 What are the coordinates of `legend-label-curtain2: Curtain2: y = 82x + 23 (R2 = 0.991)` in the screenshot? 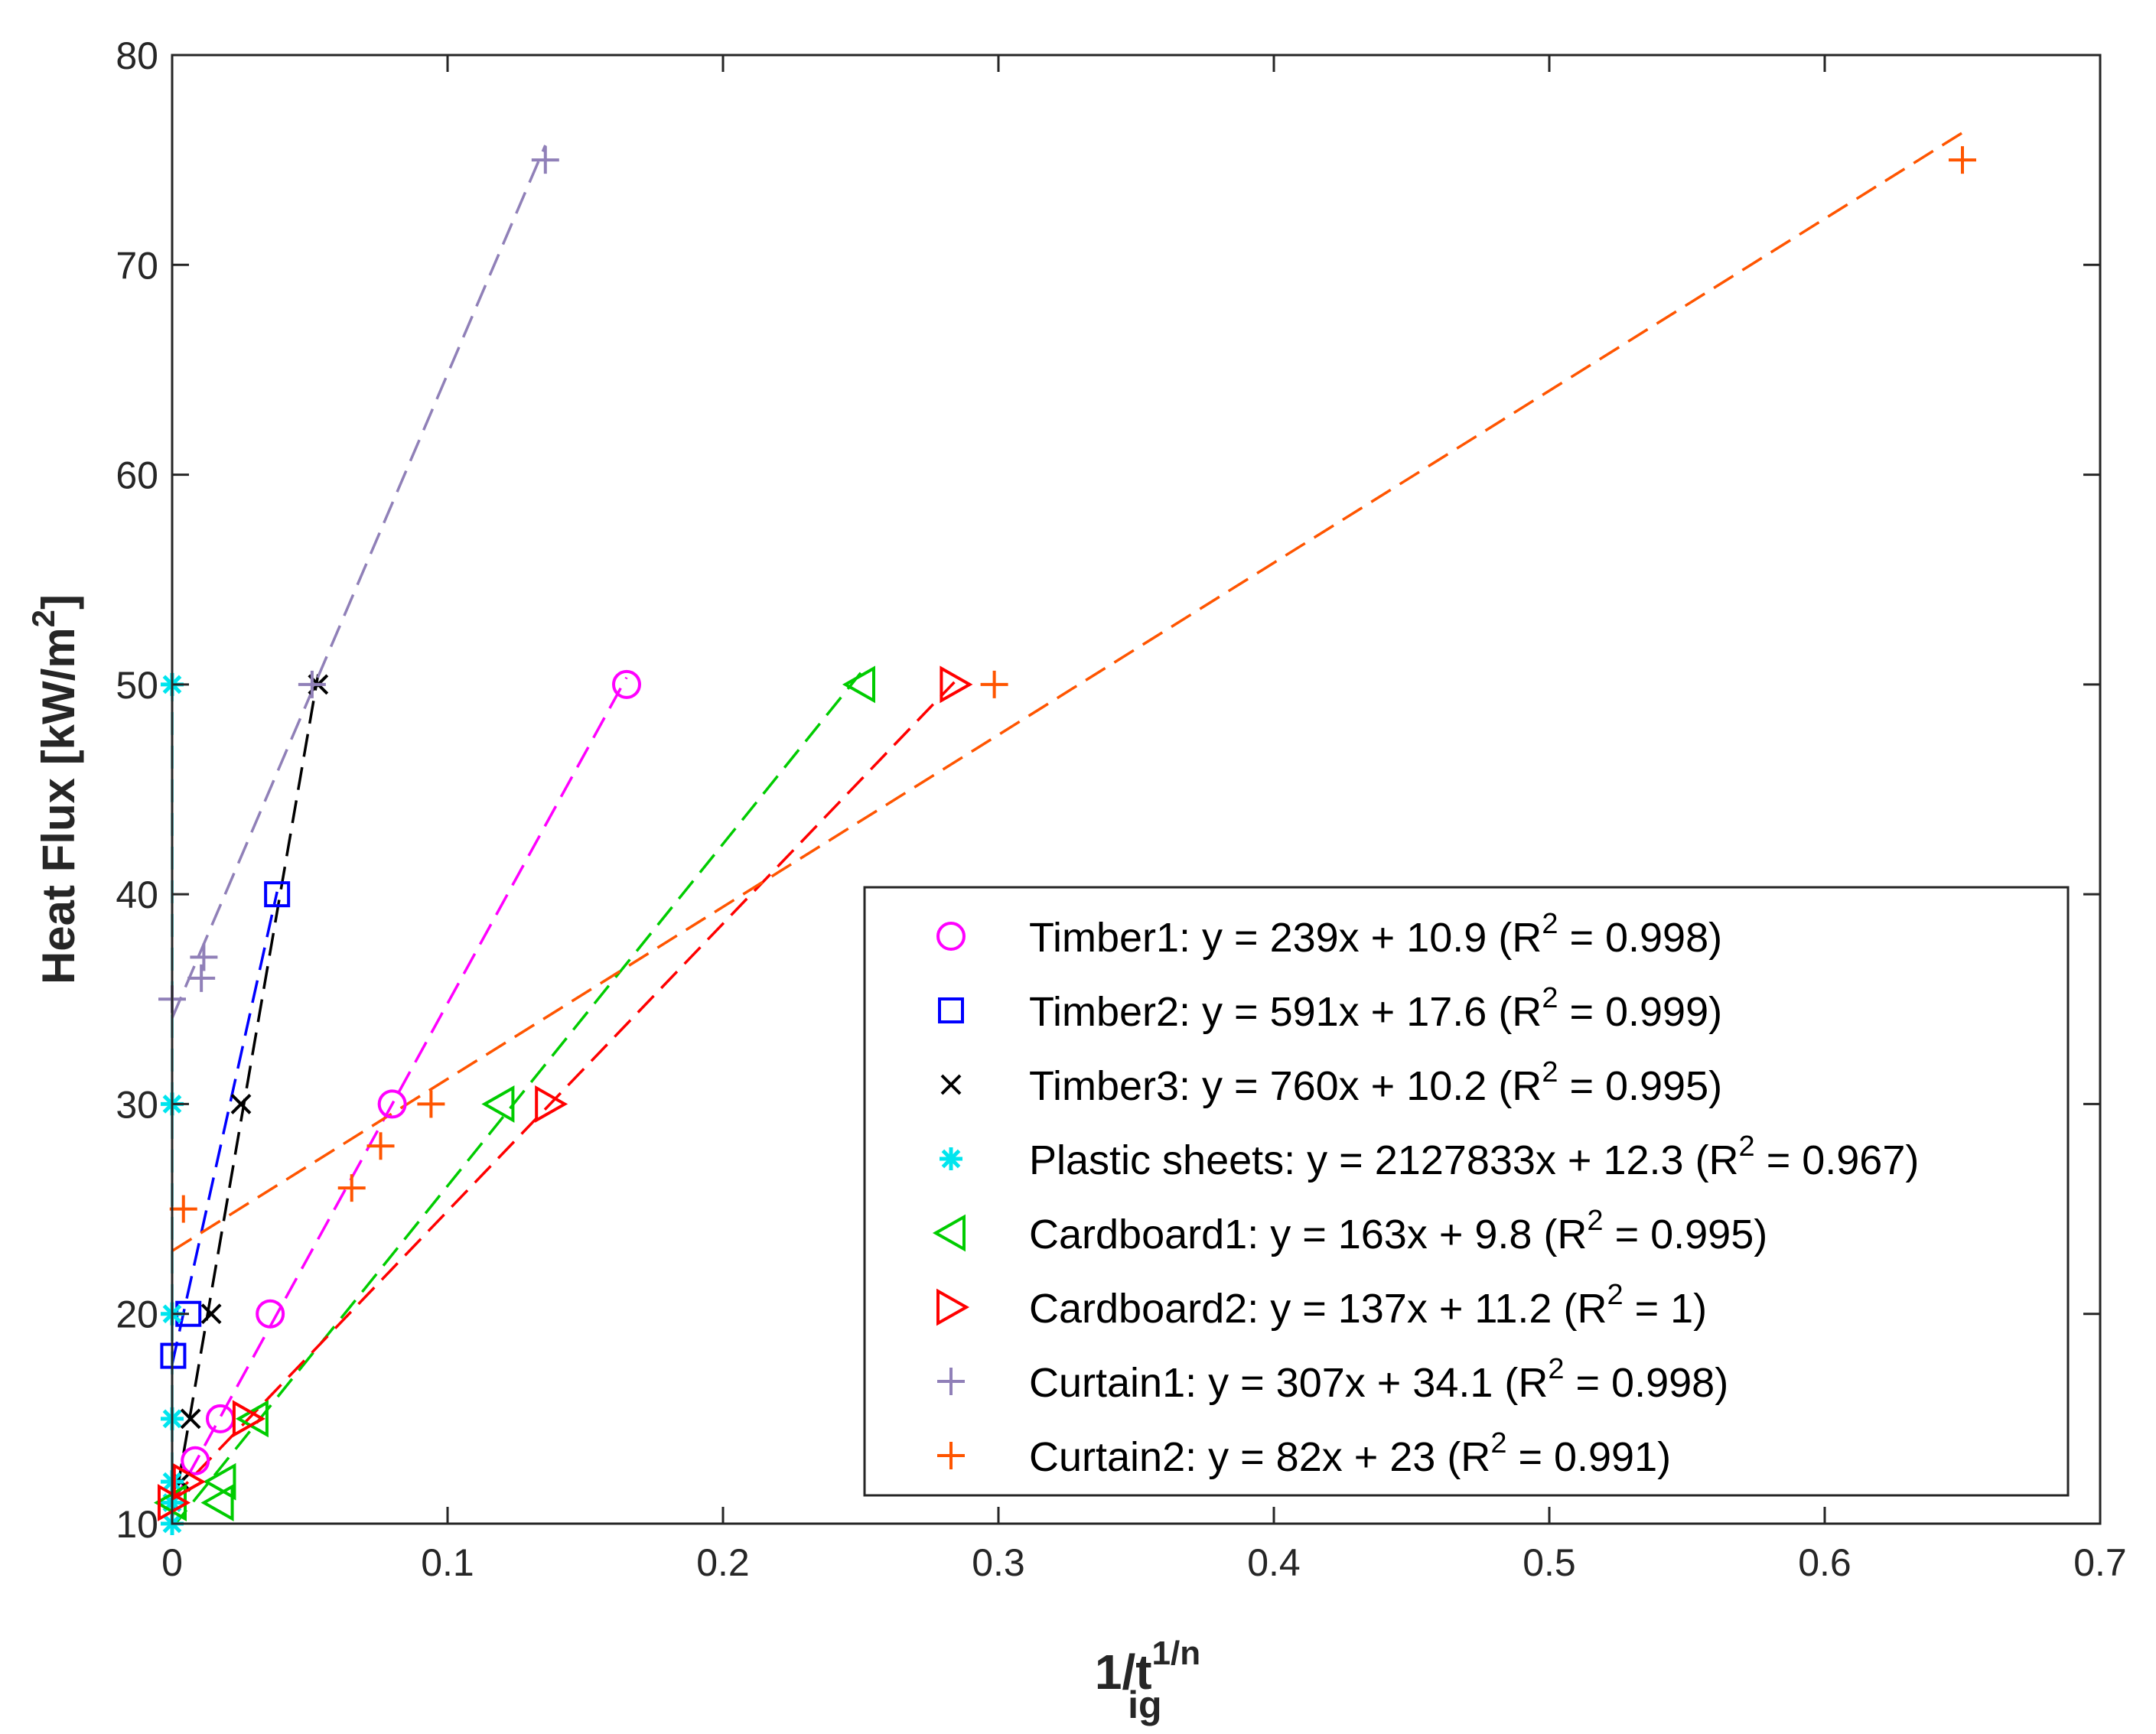 It's located at (1350, 1454).